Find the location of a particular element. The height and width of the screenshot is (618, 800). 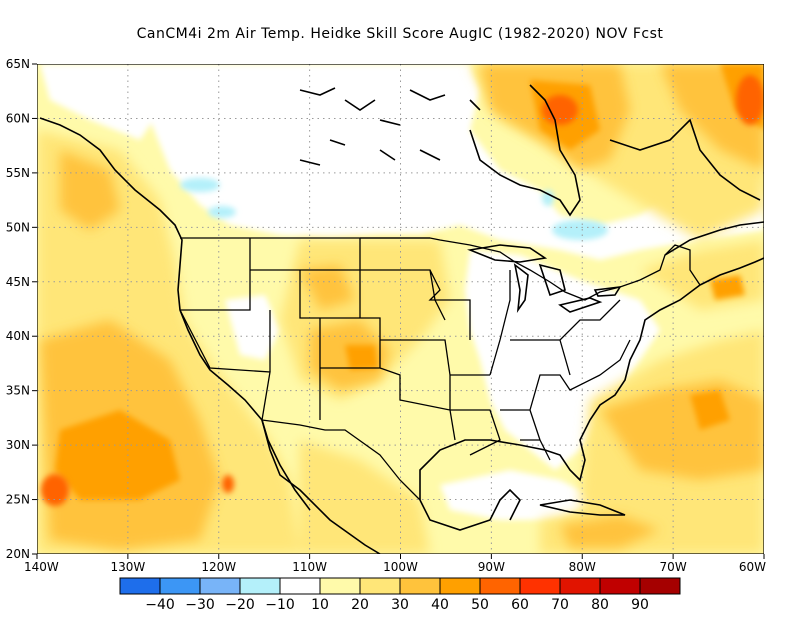

lon-tick-label: 60W is located at coordinates (752, 567).